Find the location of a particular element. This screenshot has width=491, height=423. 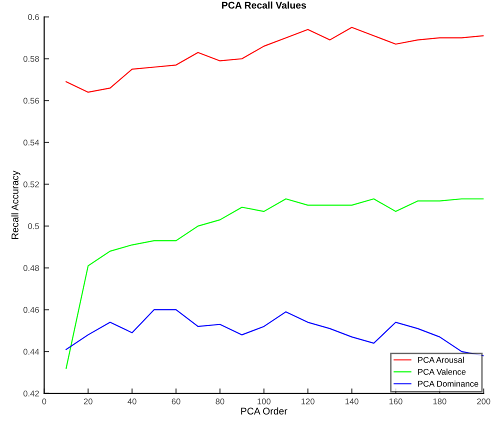

y-tick-label: 0.52 is located at coordinates (31, 184).